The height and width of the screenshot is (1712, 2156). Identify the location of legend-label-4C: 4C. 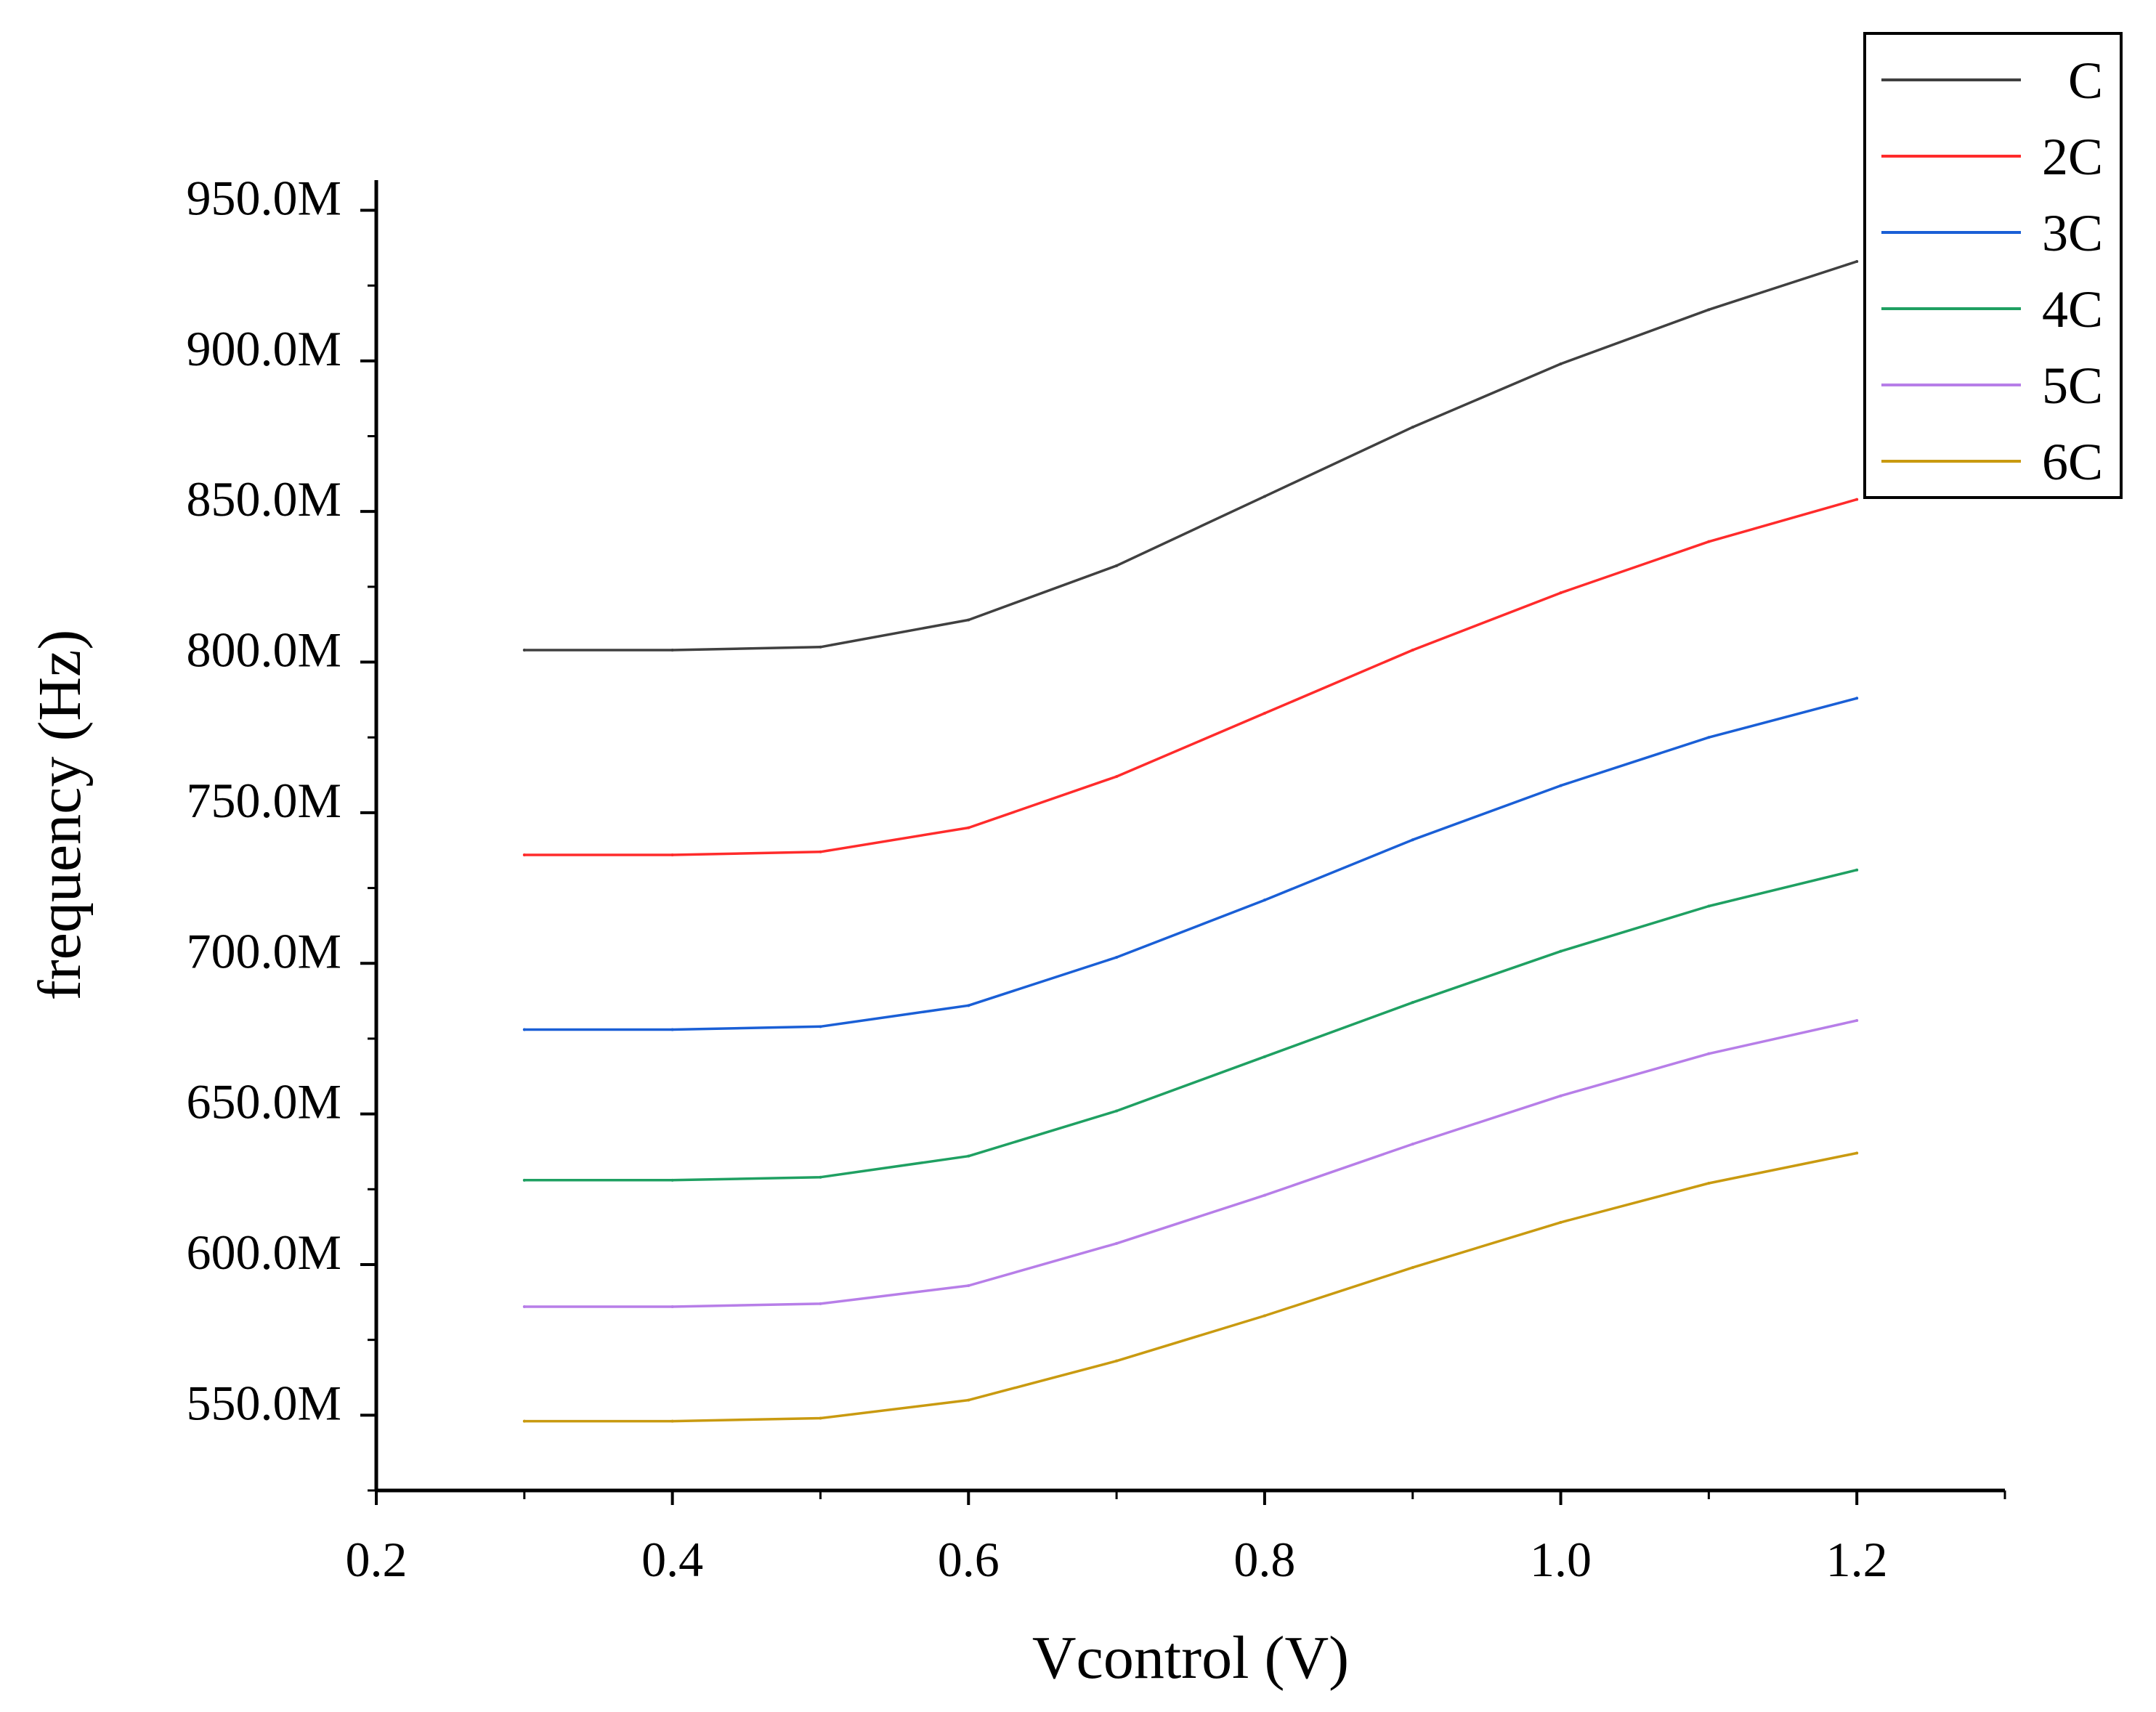
(2072, 309).